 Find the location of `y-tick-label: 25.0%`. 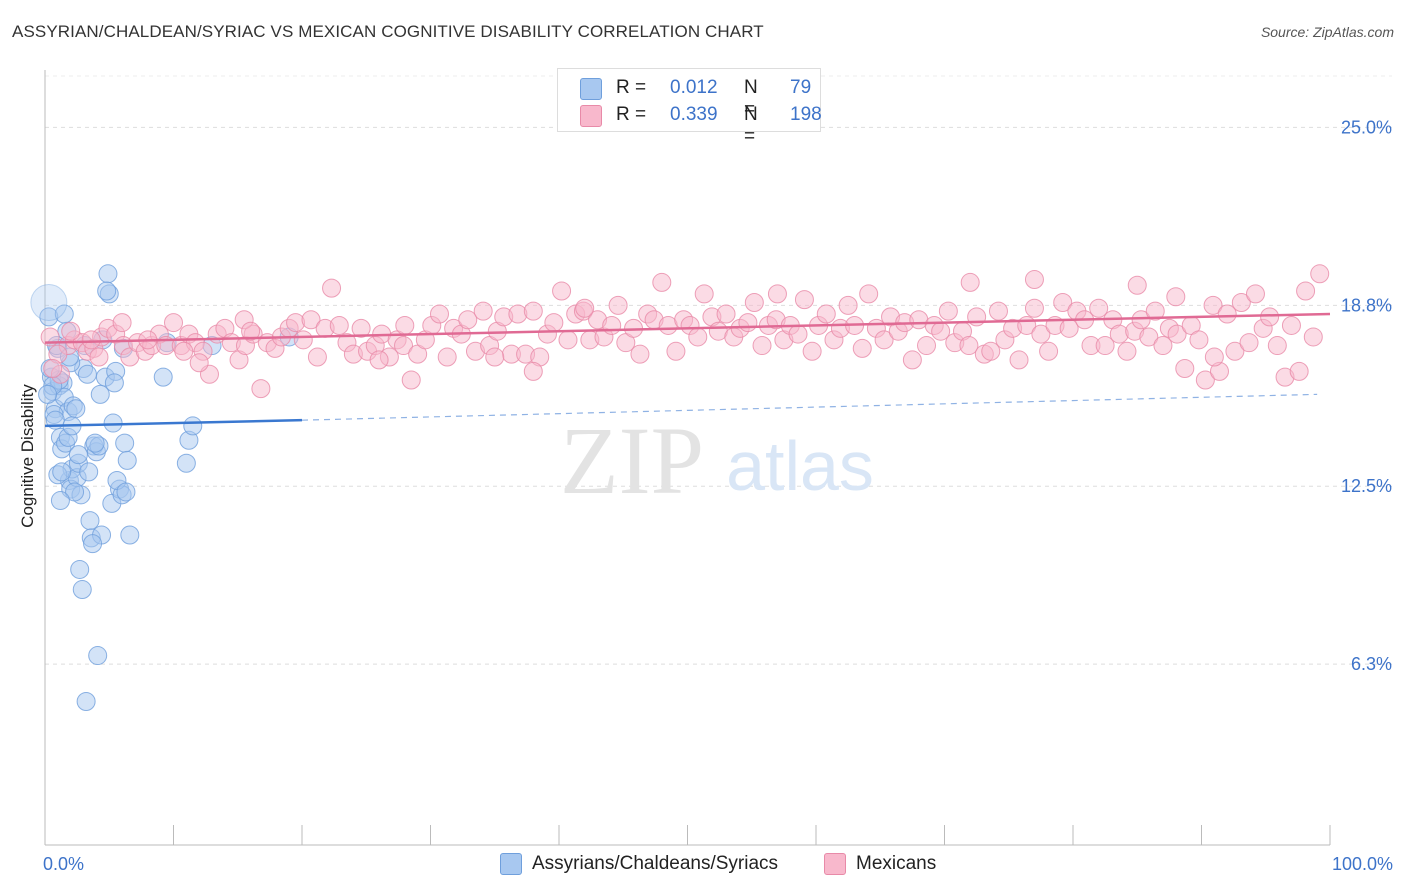

y-tick-label: 25.0% is located at coordinates (1366, 127).